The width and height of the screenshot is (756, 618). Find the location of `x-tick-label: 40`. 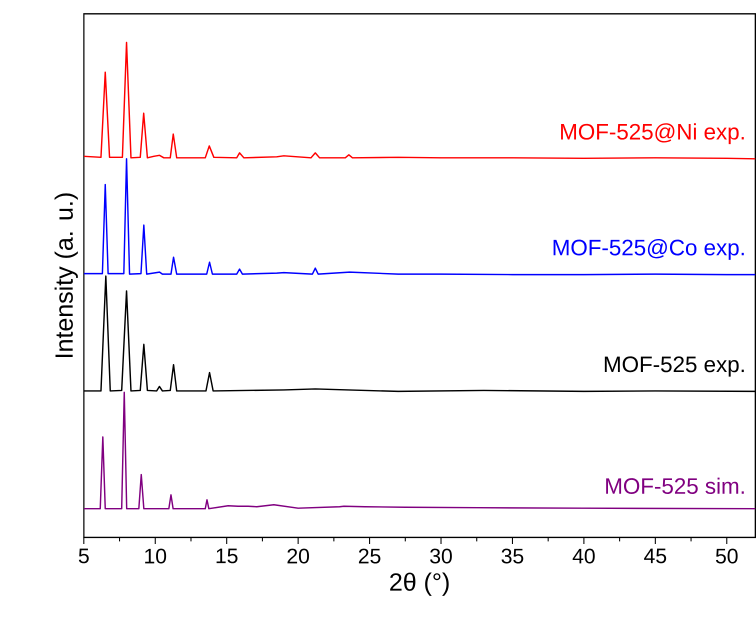

x-tick-label: 40 is located at coordinates (583, 556).